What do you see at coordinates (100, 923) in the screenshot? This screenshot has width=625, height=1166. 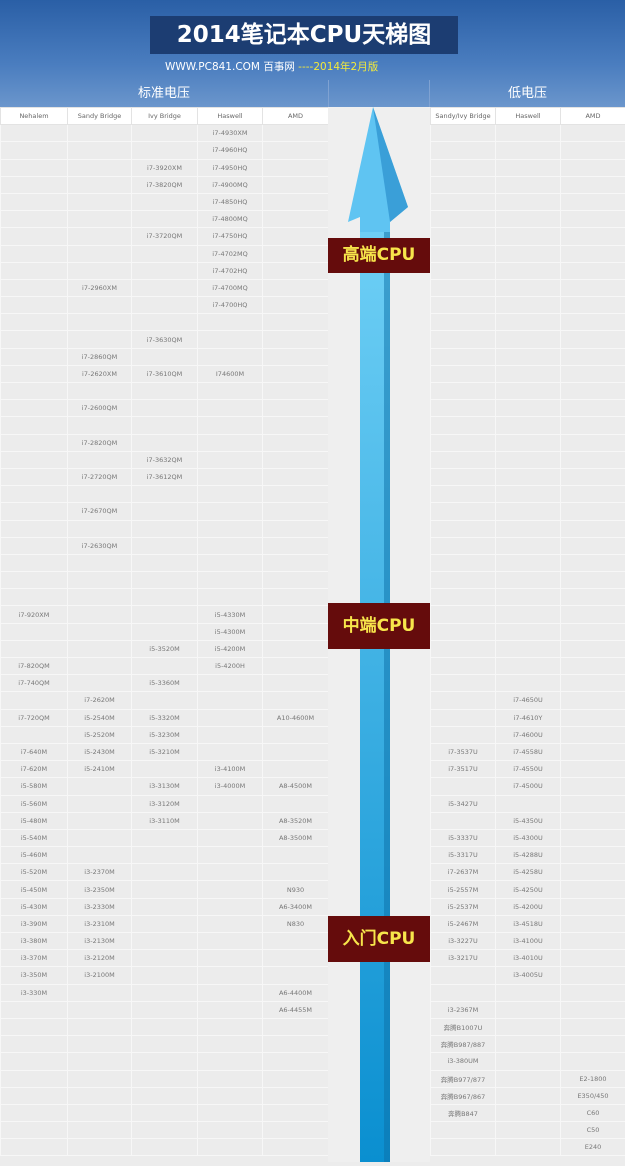 I see `cpu-cell: i3-2310M` at bounding box center [100, 923].